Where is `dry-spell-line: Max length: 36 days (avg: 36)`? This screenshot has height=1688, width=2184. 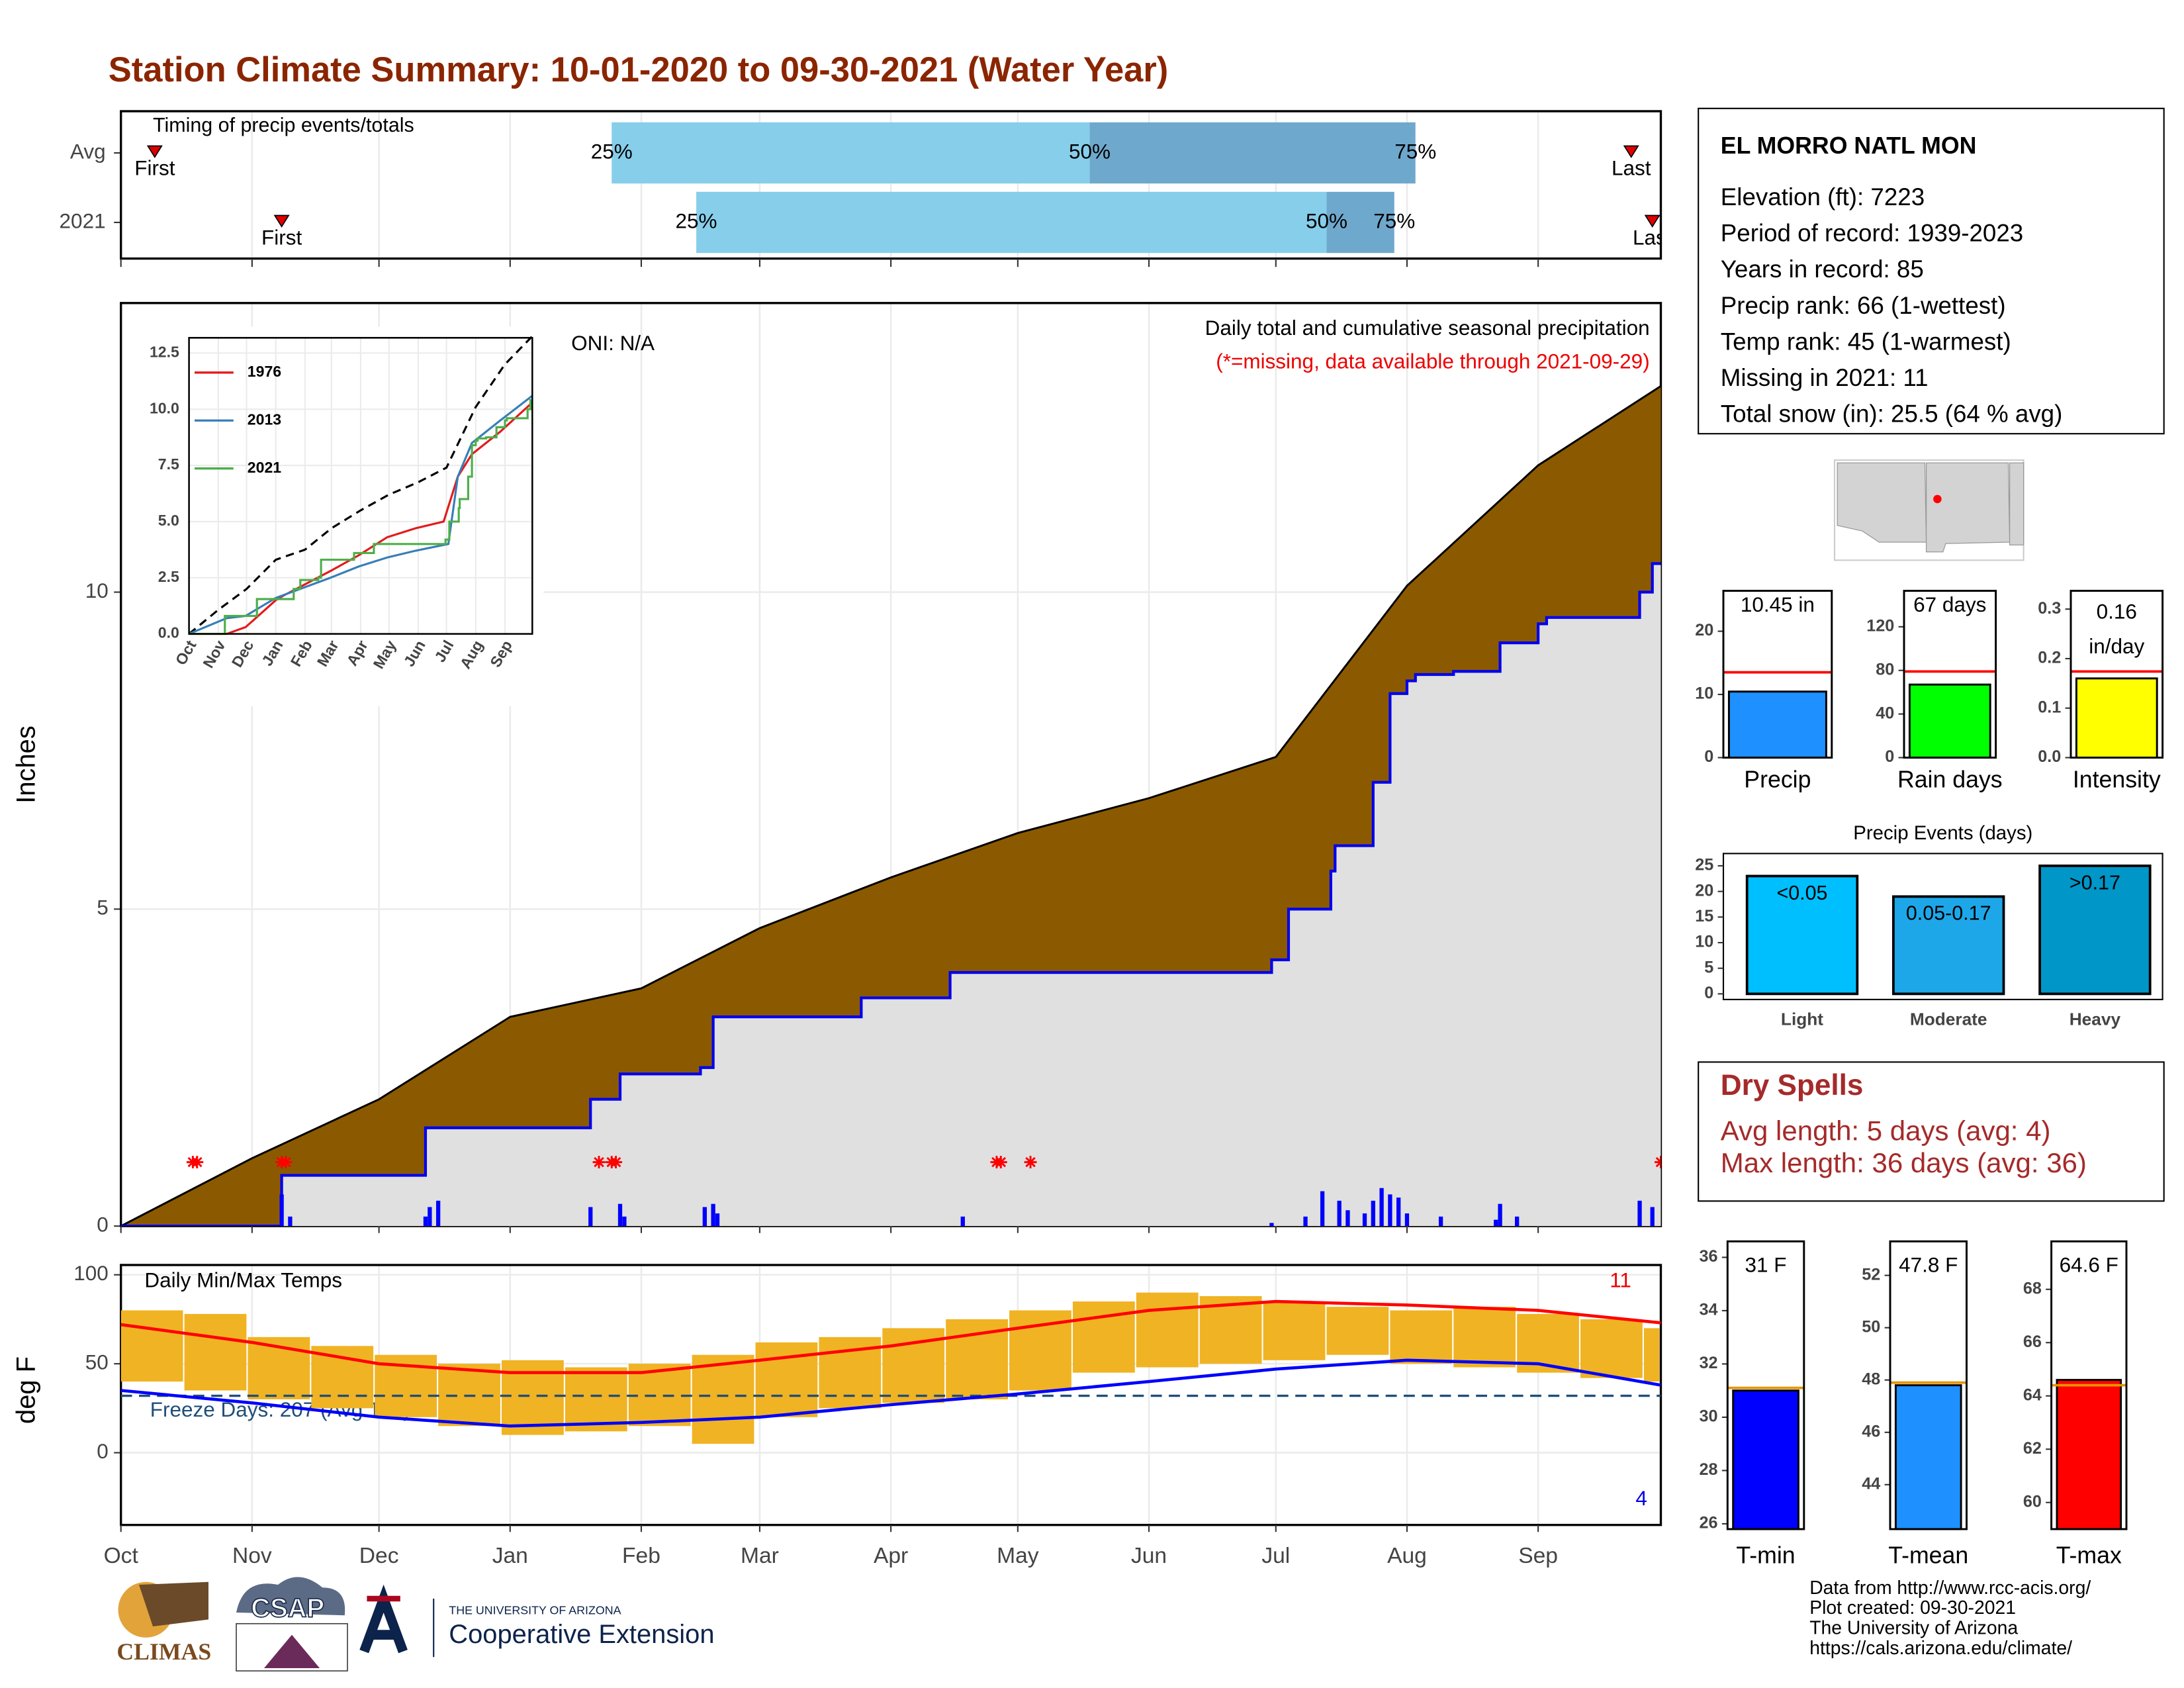
dry-spell-line: Max length: 36 days (avg: 36) is located at coordinates (1904, 1162).